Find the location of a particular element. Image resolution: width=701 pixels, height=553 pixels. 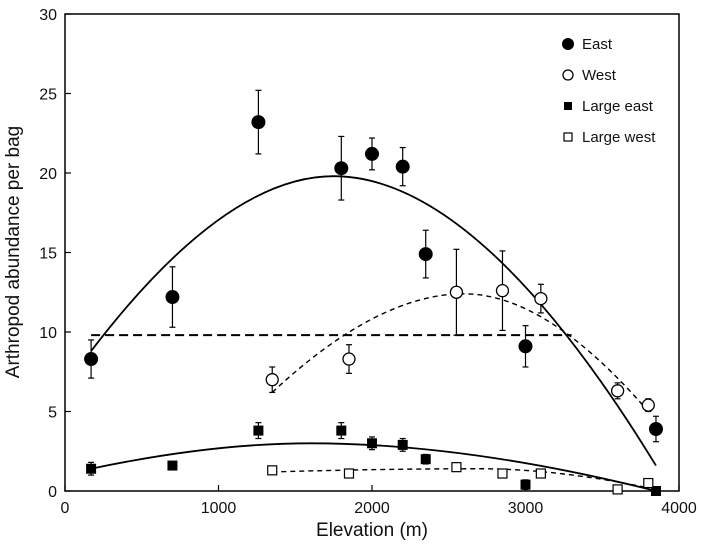

y-tick-label: 0 is located at coordinates (52, 492).